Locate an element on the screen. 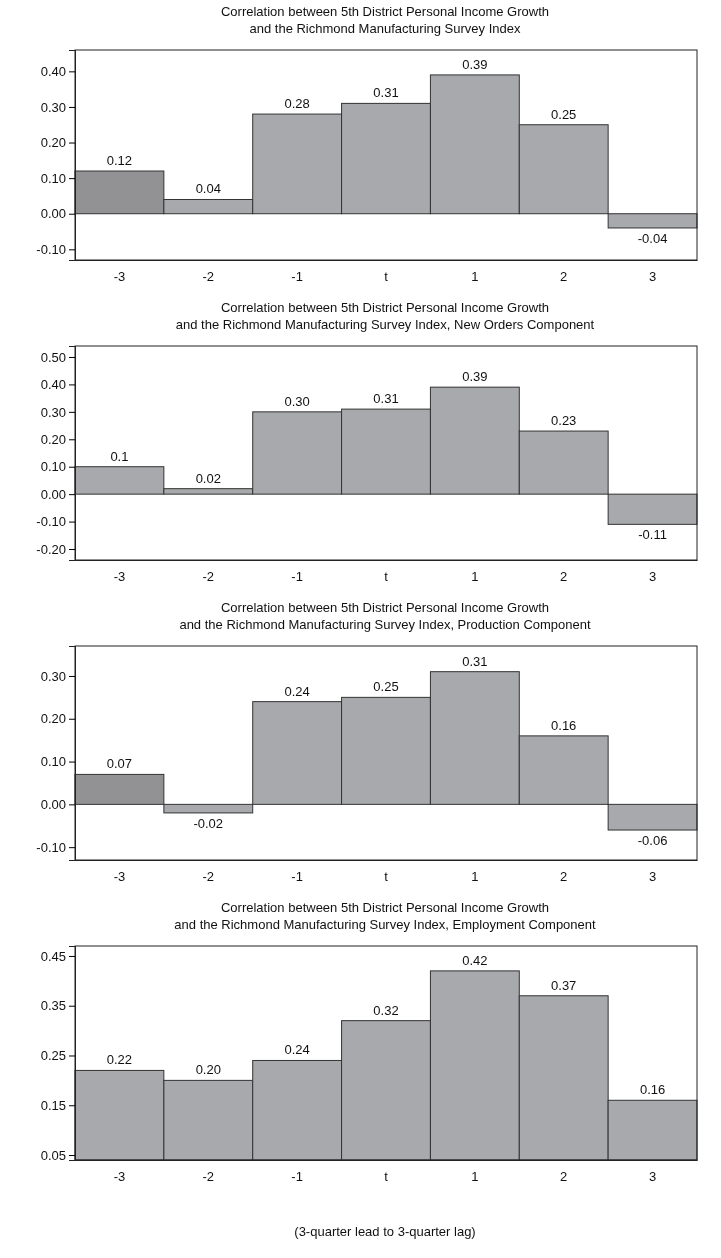 This screenshot has height=1258, width=721. data-label: 0.30 is located at coordinates (297, 401).